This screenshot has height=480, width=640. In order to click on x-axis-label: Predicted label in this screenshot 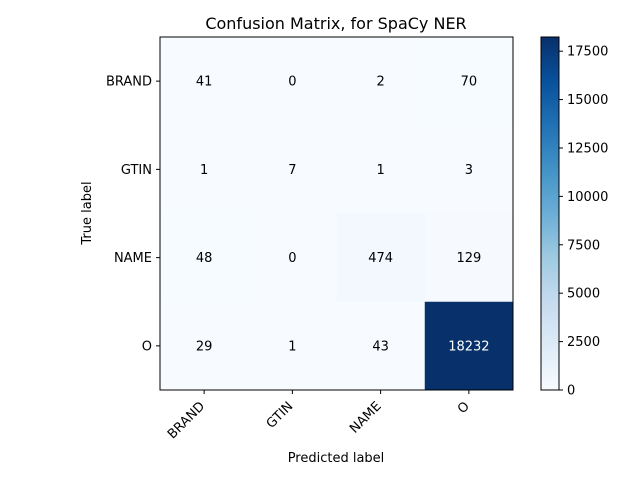, I will do `click(336, 458)`.